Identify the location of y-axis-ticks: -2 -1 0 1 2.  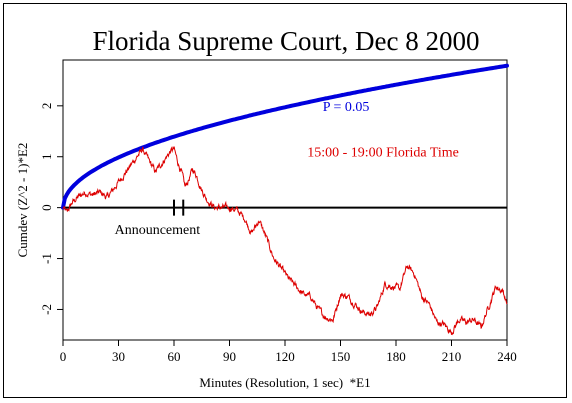
(51, 209).